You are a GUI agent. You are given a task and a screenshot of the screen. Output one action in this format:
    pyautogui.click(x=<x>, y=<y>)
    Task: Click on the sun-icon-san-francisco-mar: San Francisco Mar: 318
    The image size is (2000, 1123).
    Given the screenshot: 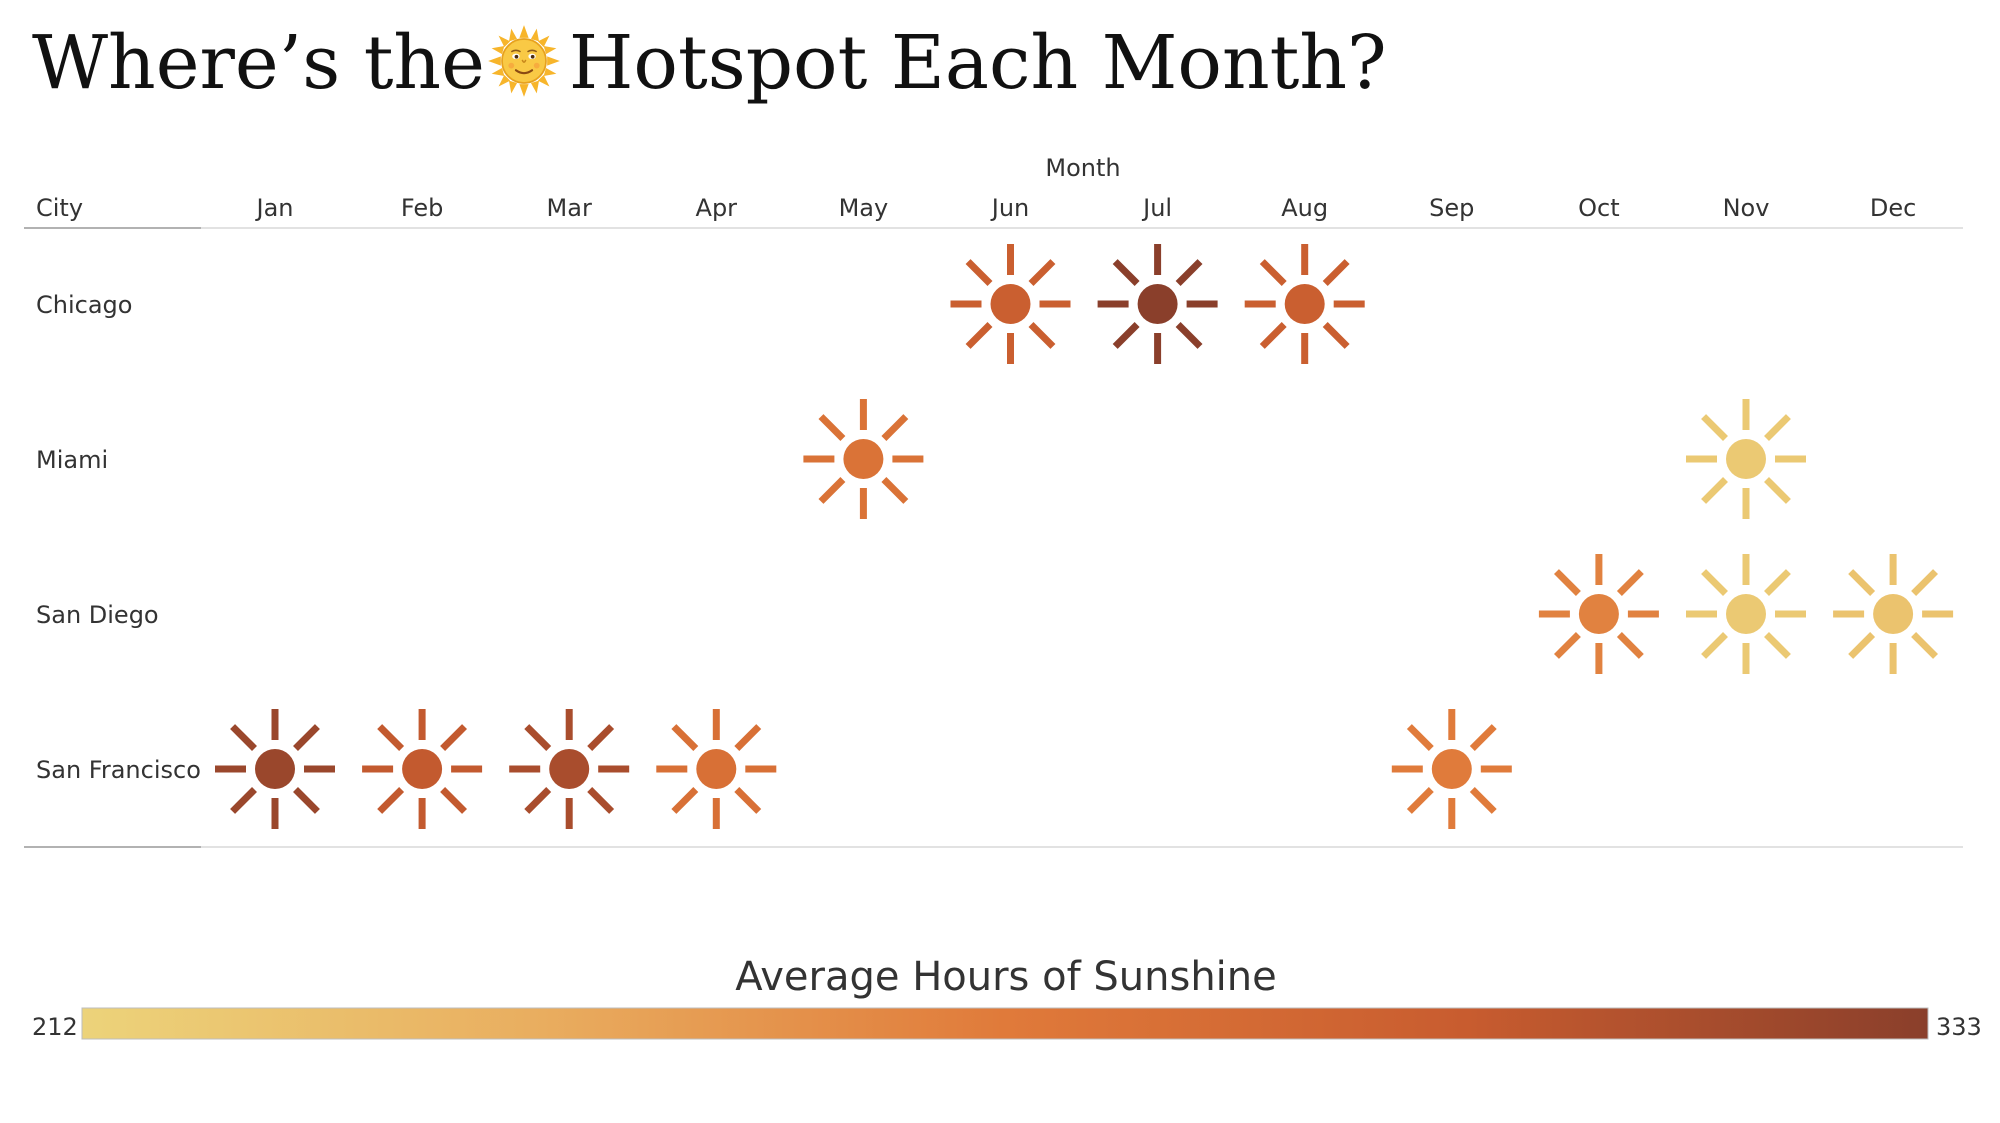 What is the action you would take?
    pyautogui.click(x=569, y=769)
    